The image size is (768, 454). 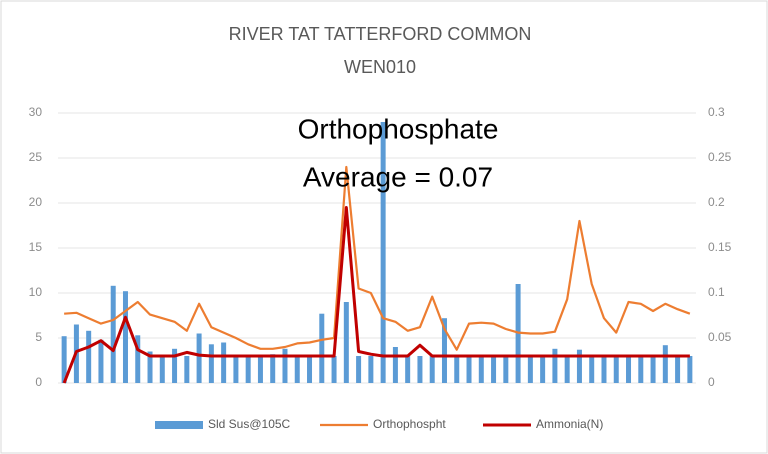 I want to click on y2-tick-label: 0.2, so click(x=716, y=202).